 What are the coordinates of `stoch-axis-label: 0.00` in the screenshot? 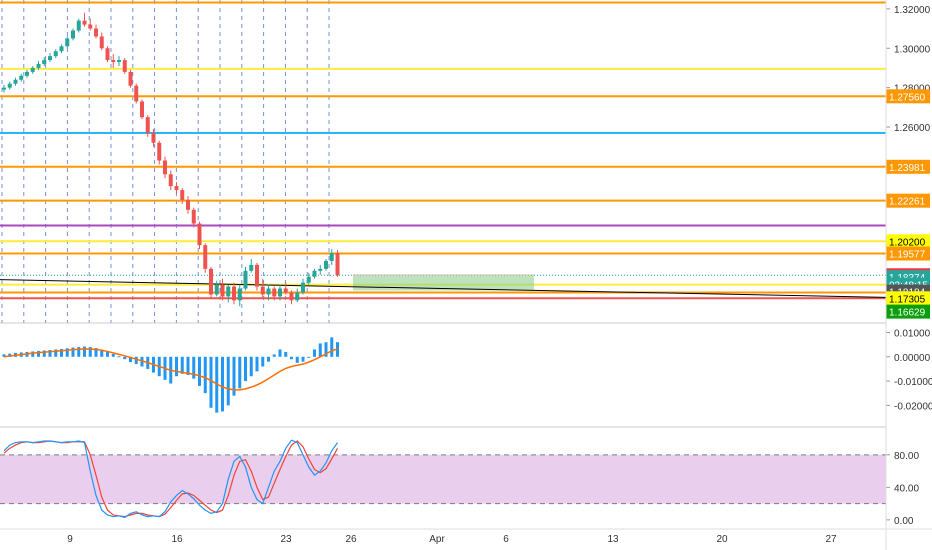 It's located at (904, 521).